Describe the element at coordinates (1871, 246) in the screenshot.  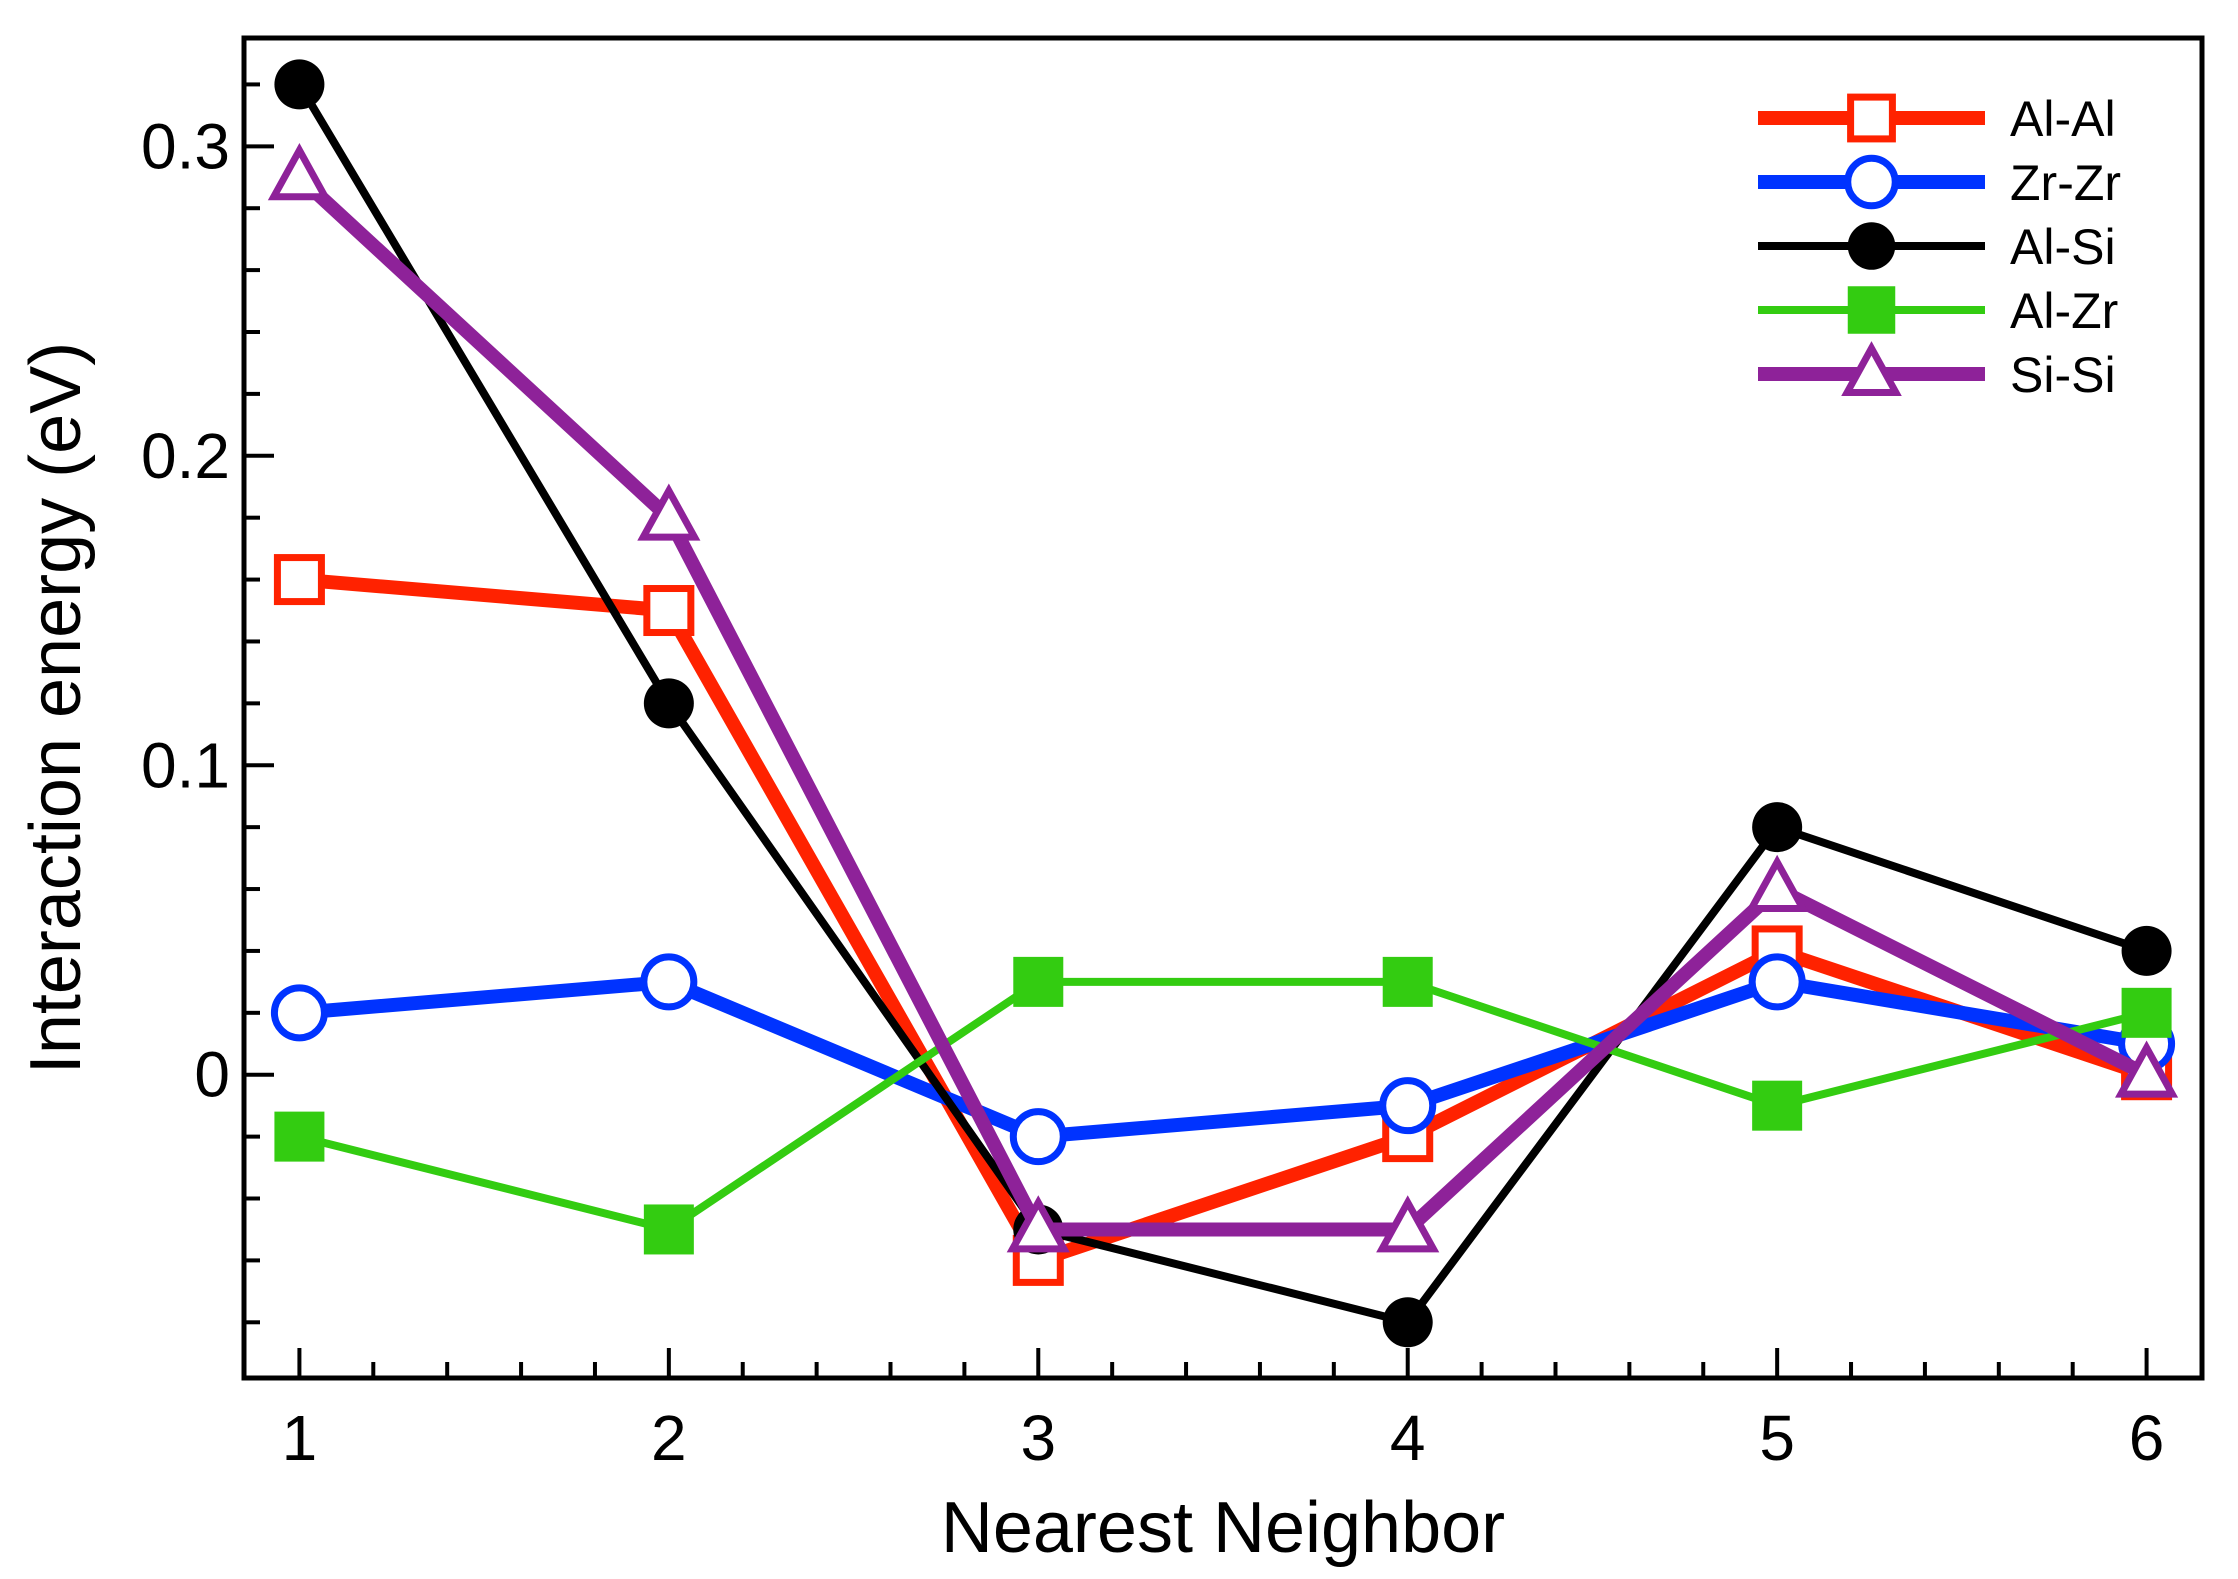
I see `legend-marker-al-si` at that location.